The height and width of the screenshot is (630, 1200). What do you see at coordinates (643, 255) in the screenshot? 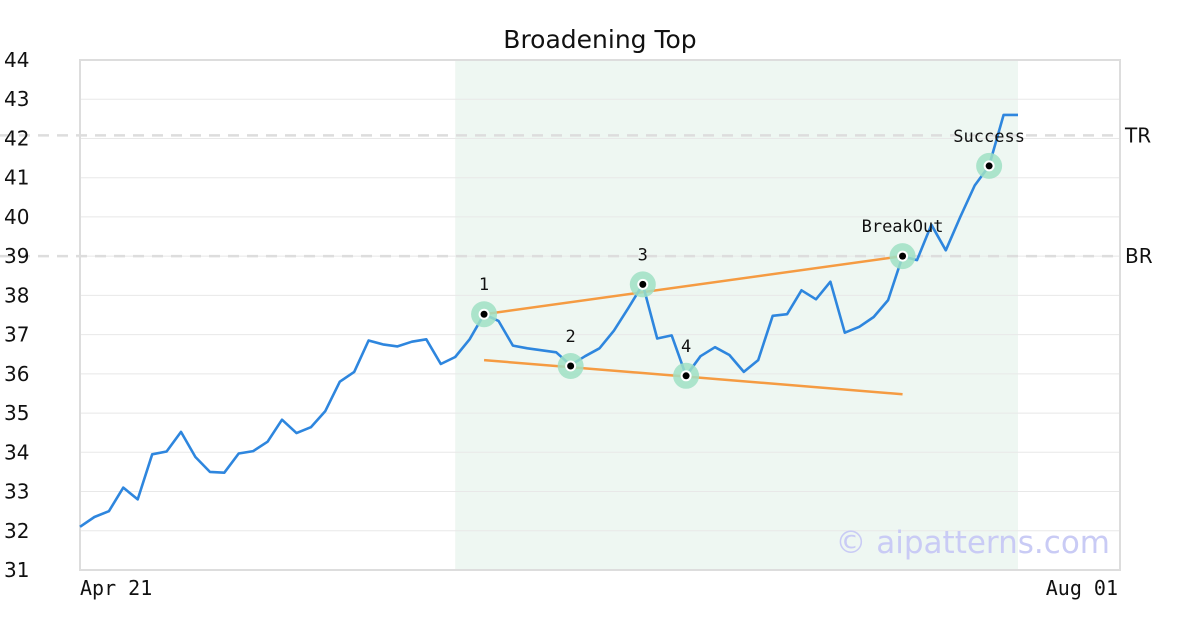
I see `pivot-label: 3` at bounding box center [643, 255].